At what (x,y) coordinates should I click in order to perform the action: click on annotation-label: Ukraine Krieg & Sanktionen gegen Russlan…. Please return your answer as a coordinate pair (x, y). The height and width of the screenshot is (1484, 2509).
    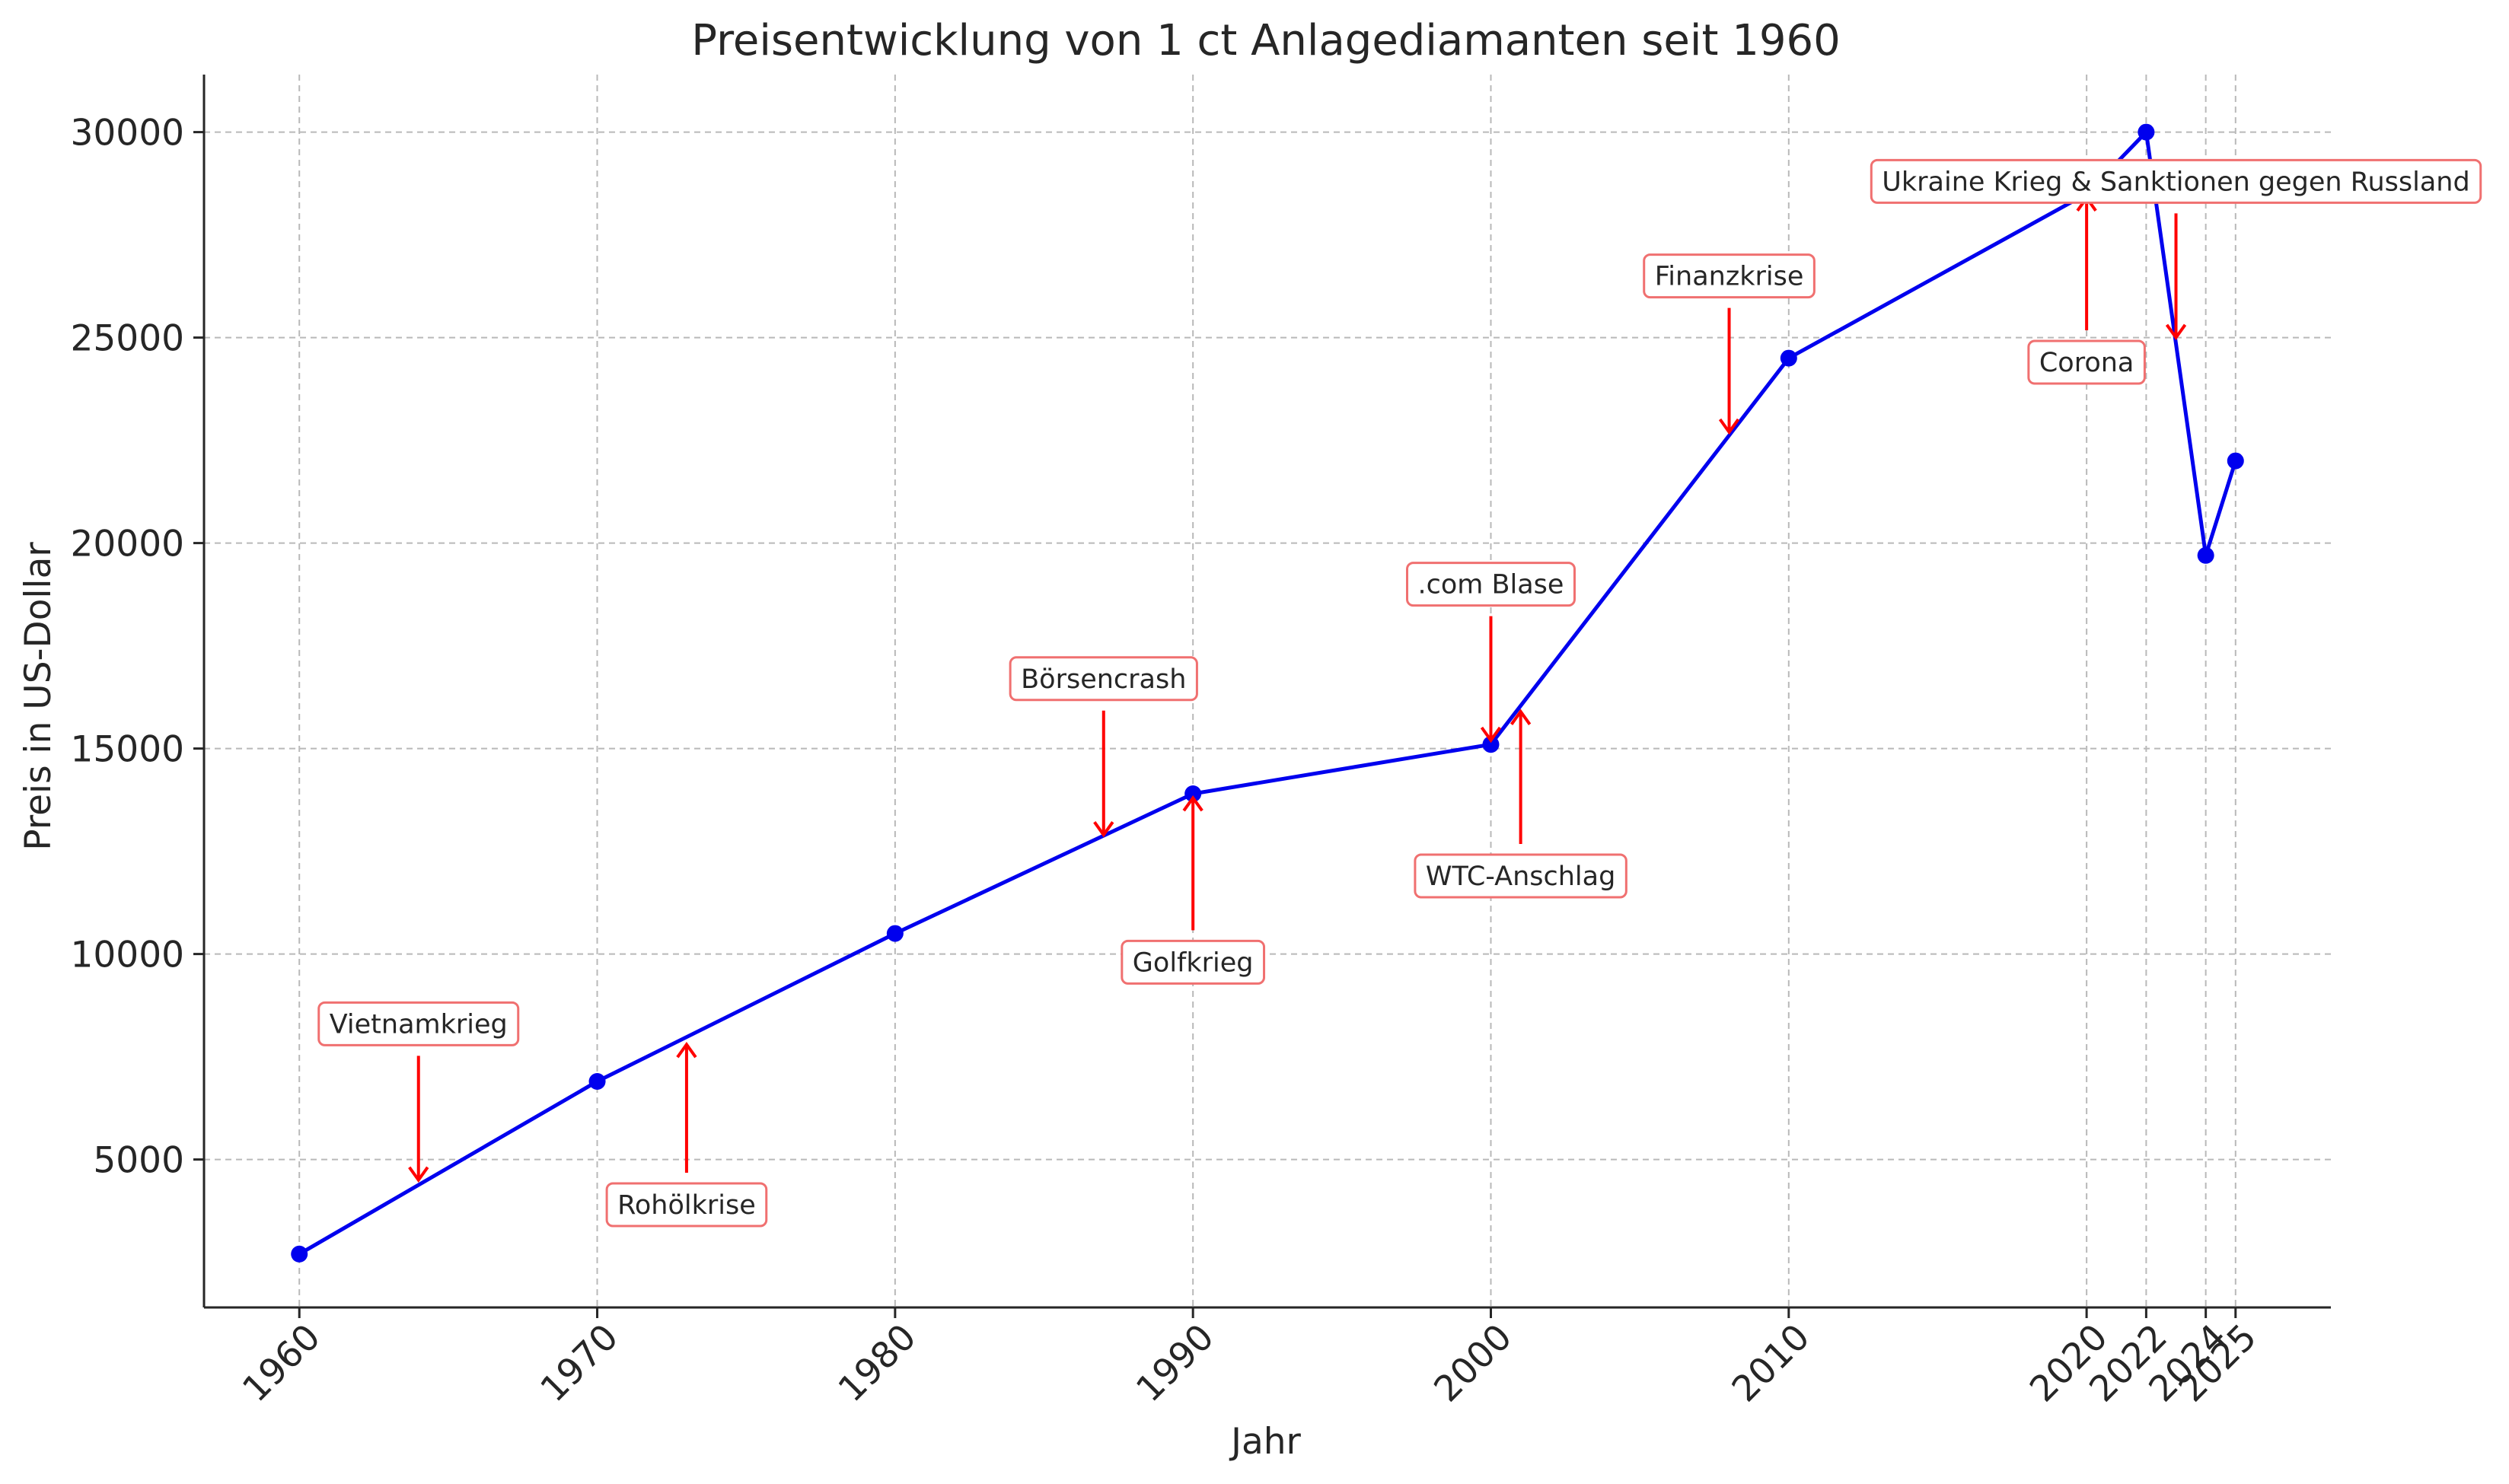
    Looking at the image, I should click on (2175, 182).